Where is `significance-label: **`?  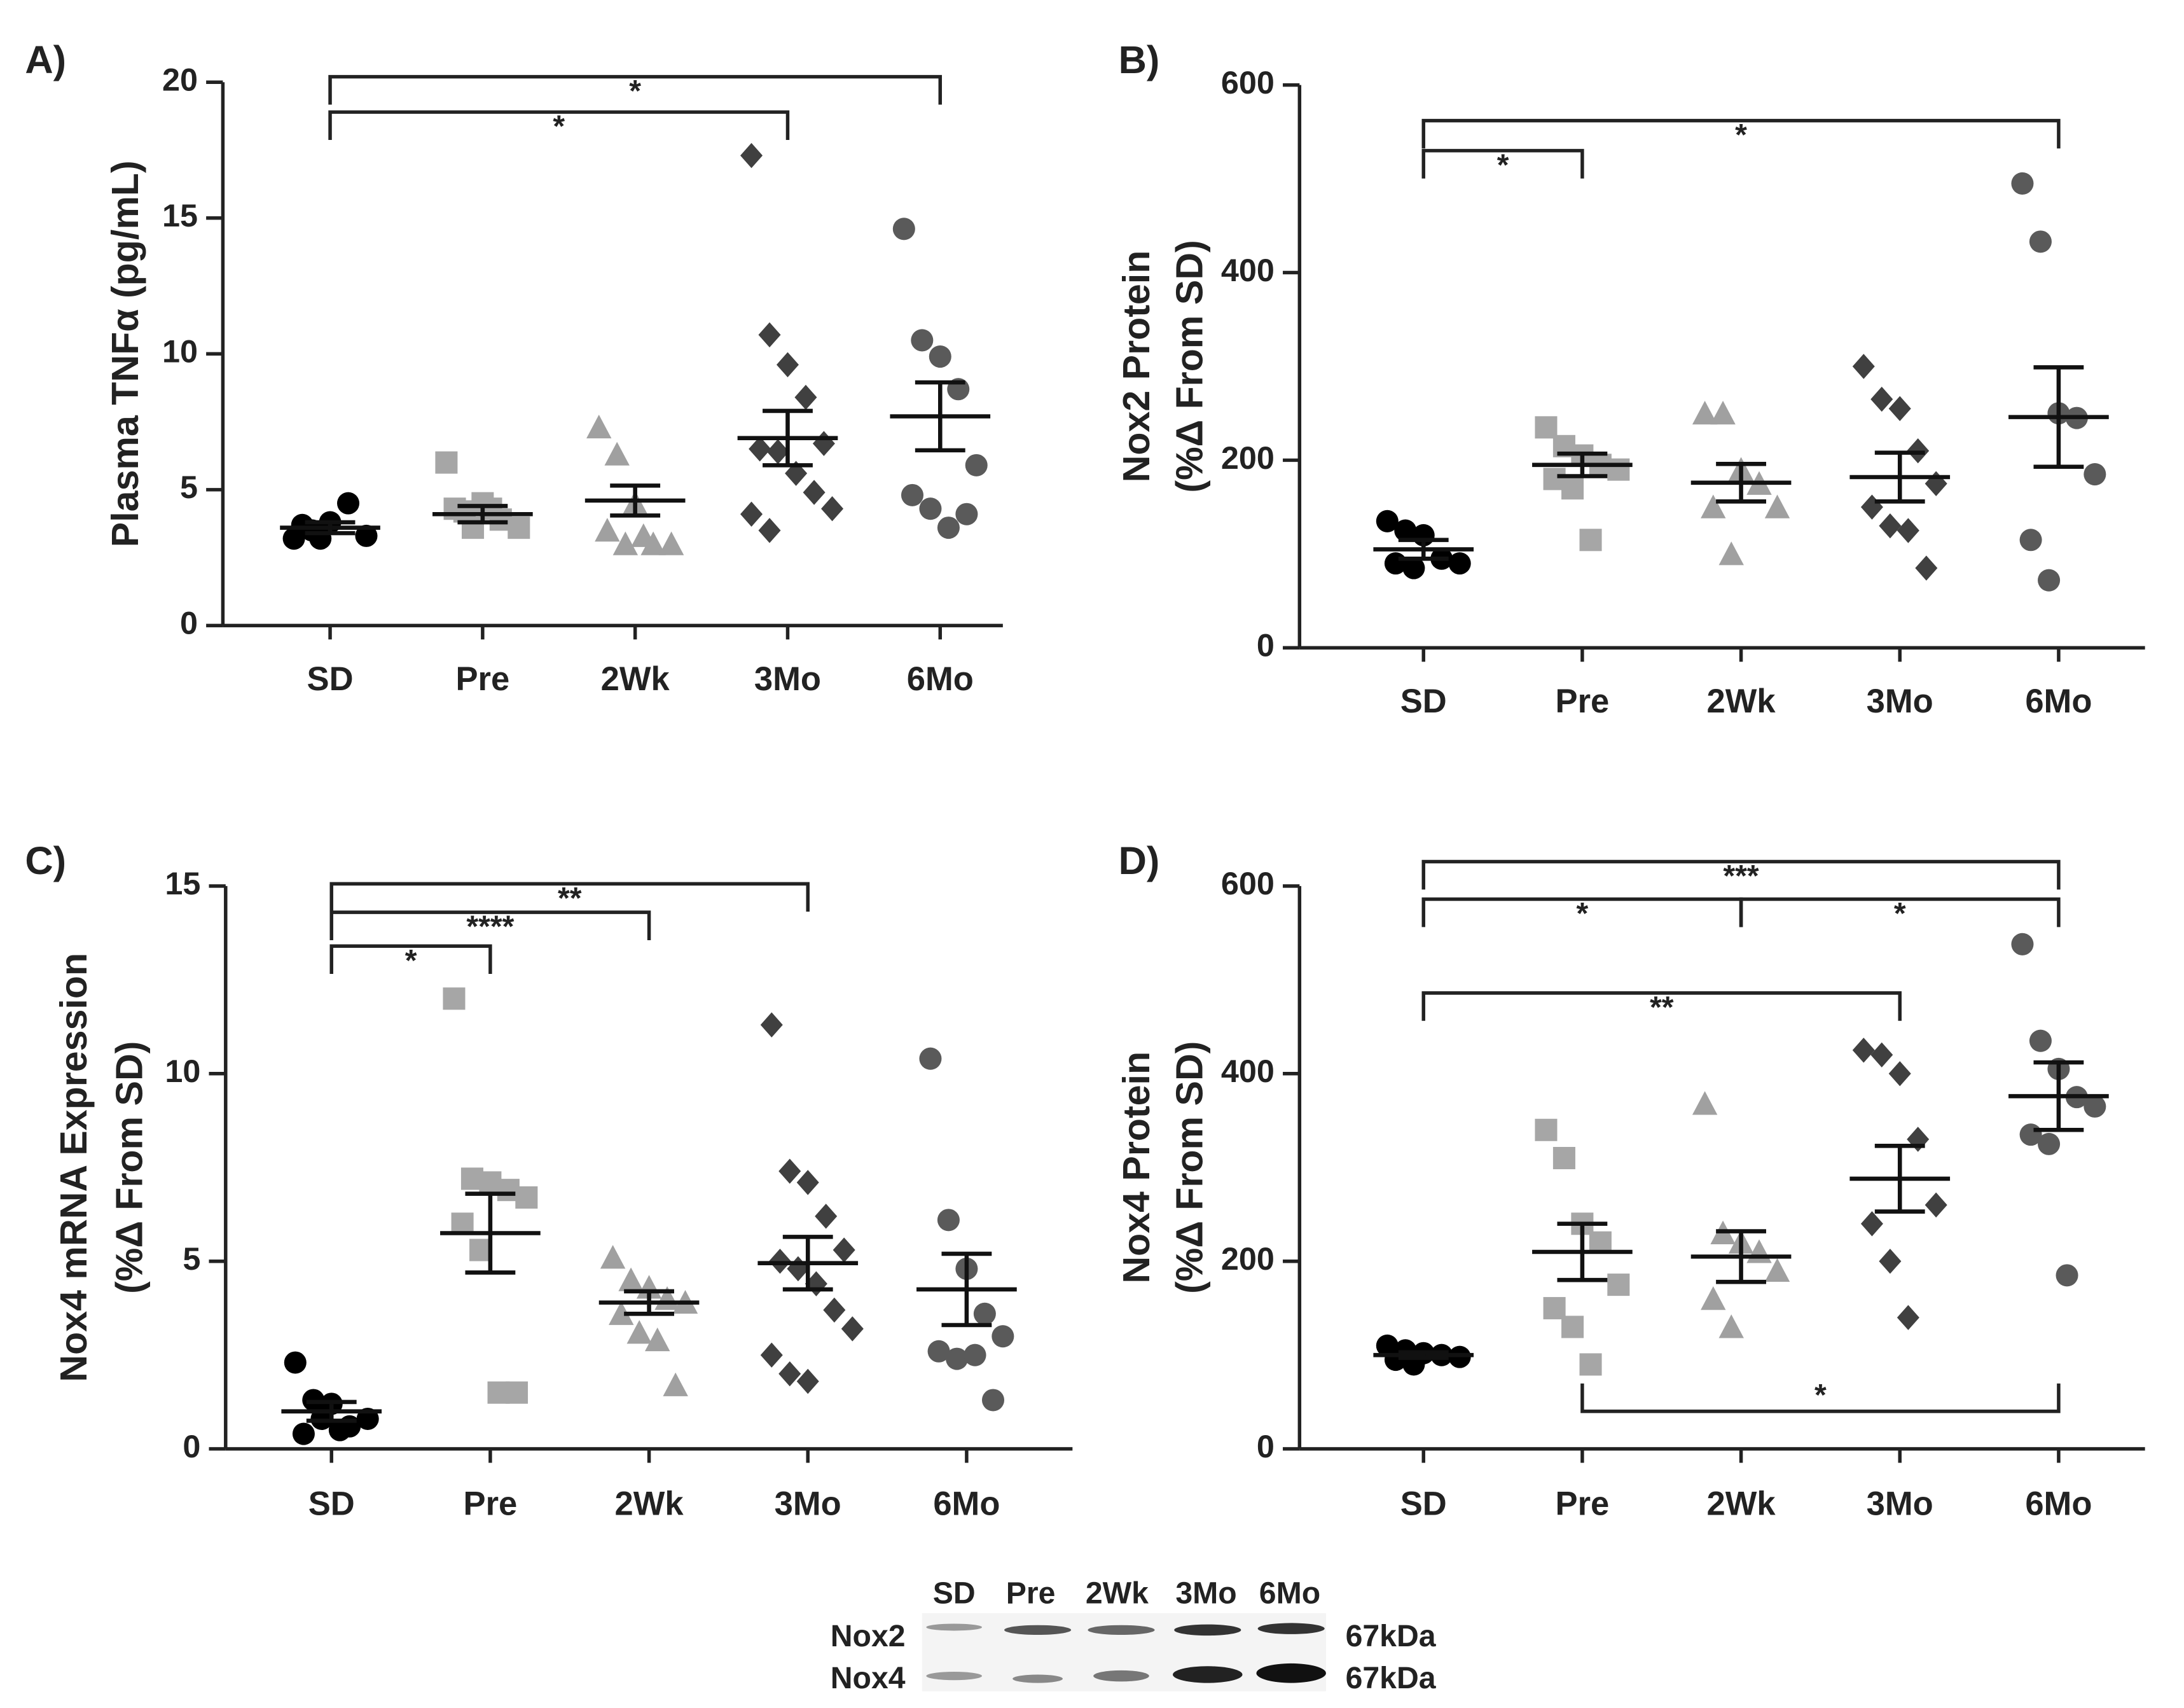
significance-label: ** is located at coordinates (570, 898).